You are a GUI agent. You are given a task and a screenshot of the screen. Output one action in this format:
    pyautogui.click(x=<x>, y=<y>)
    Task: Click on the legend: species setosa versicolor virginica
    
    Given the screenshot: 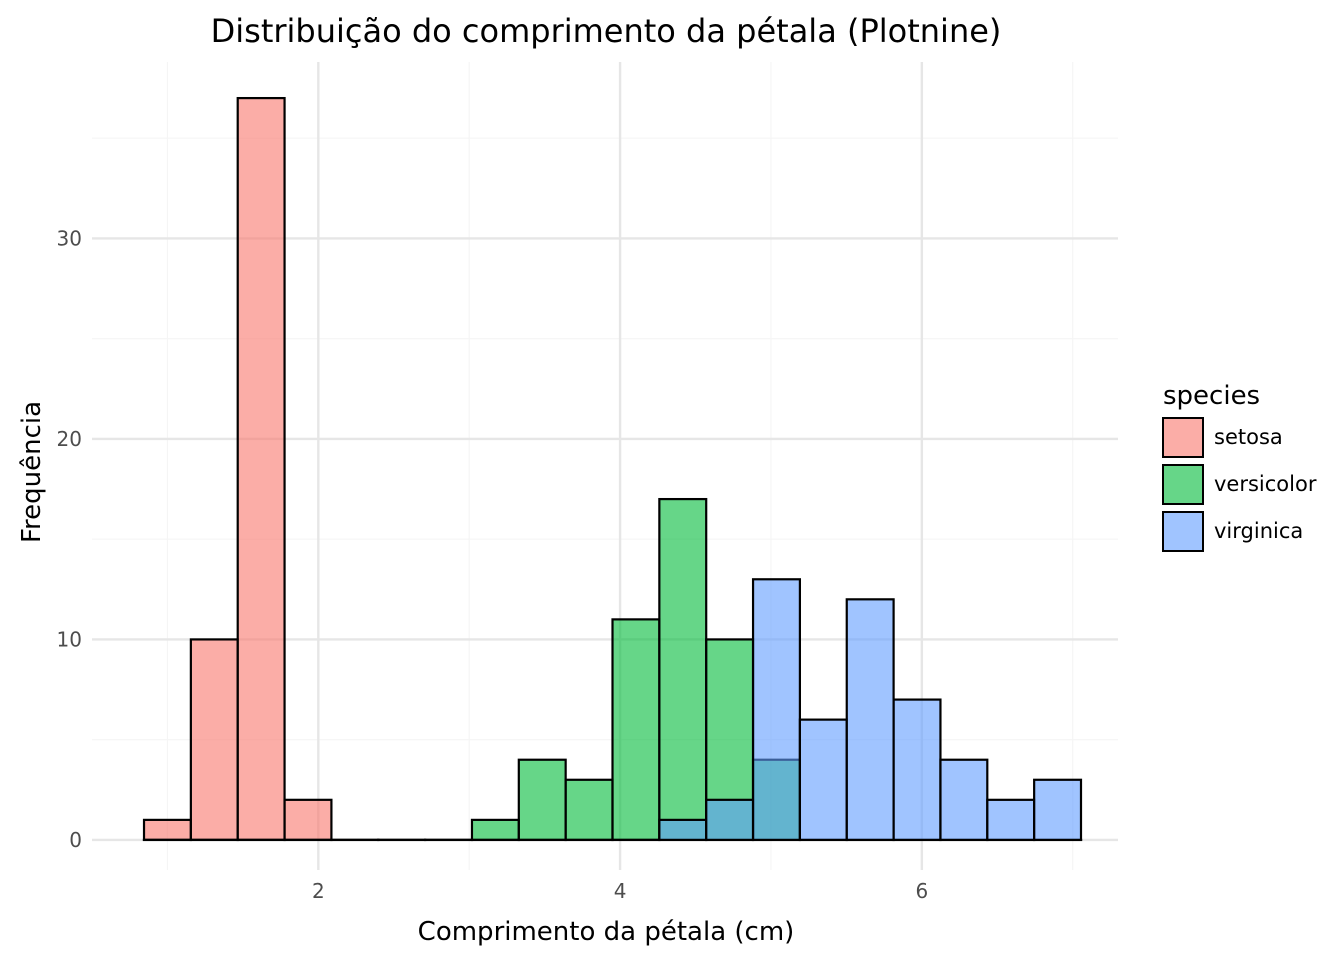 What is the action you would take?
    pyautogui.click(x=1239, y=466)
    